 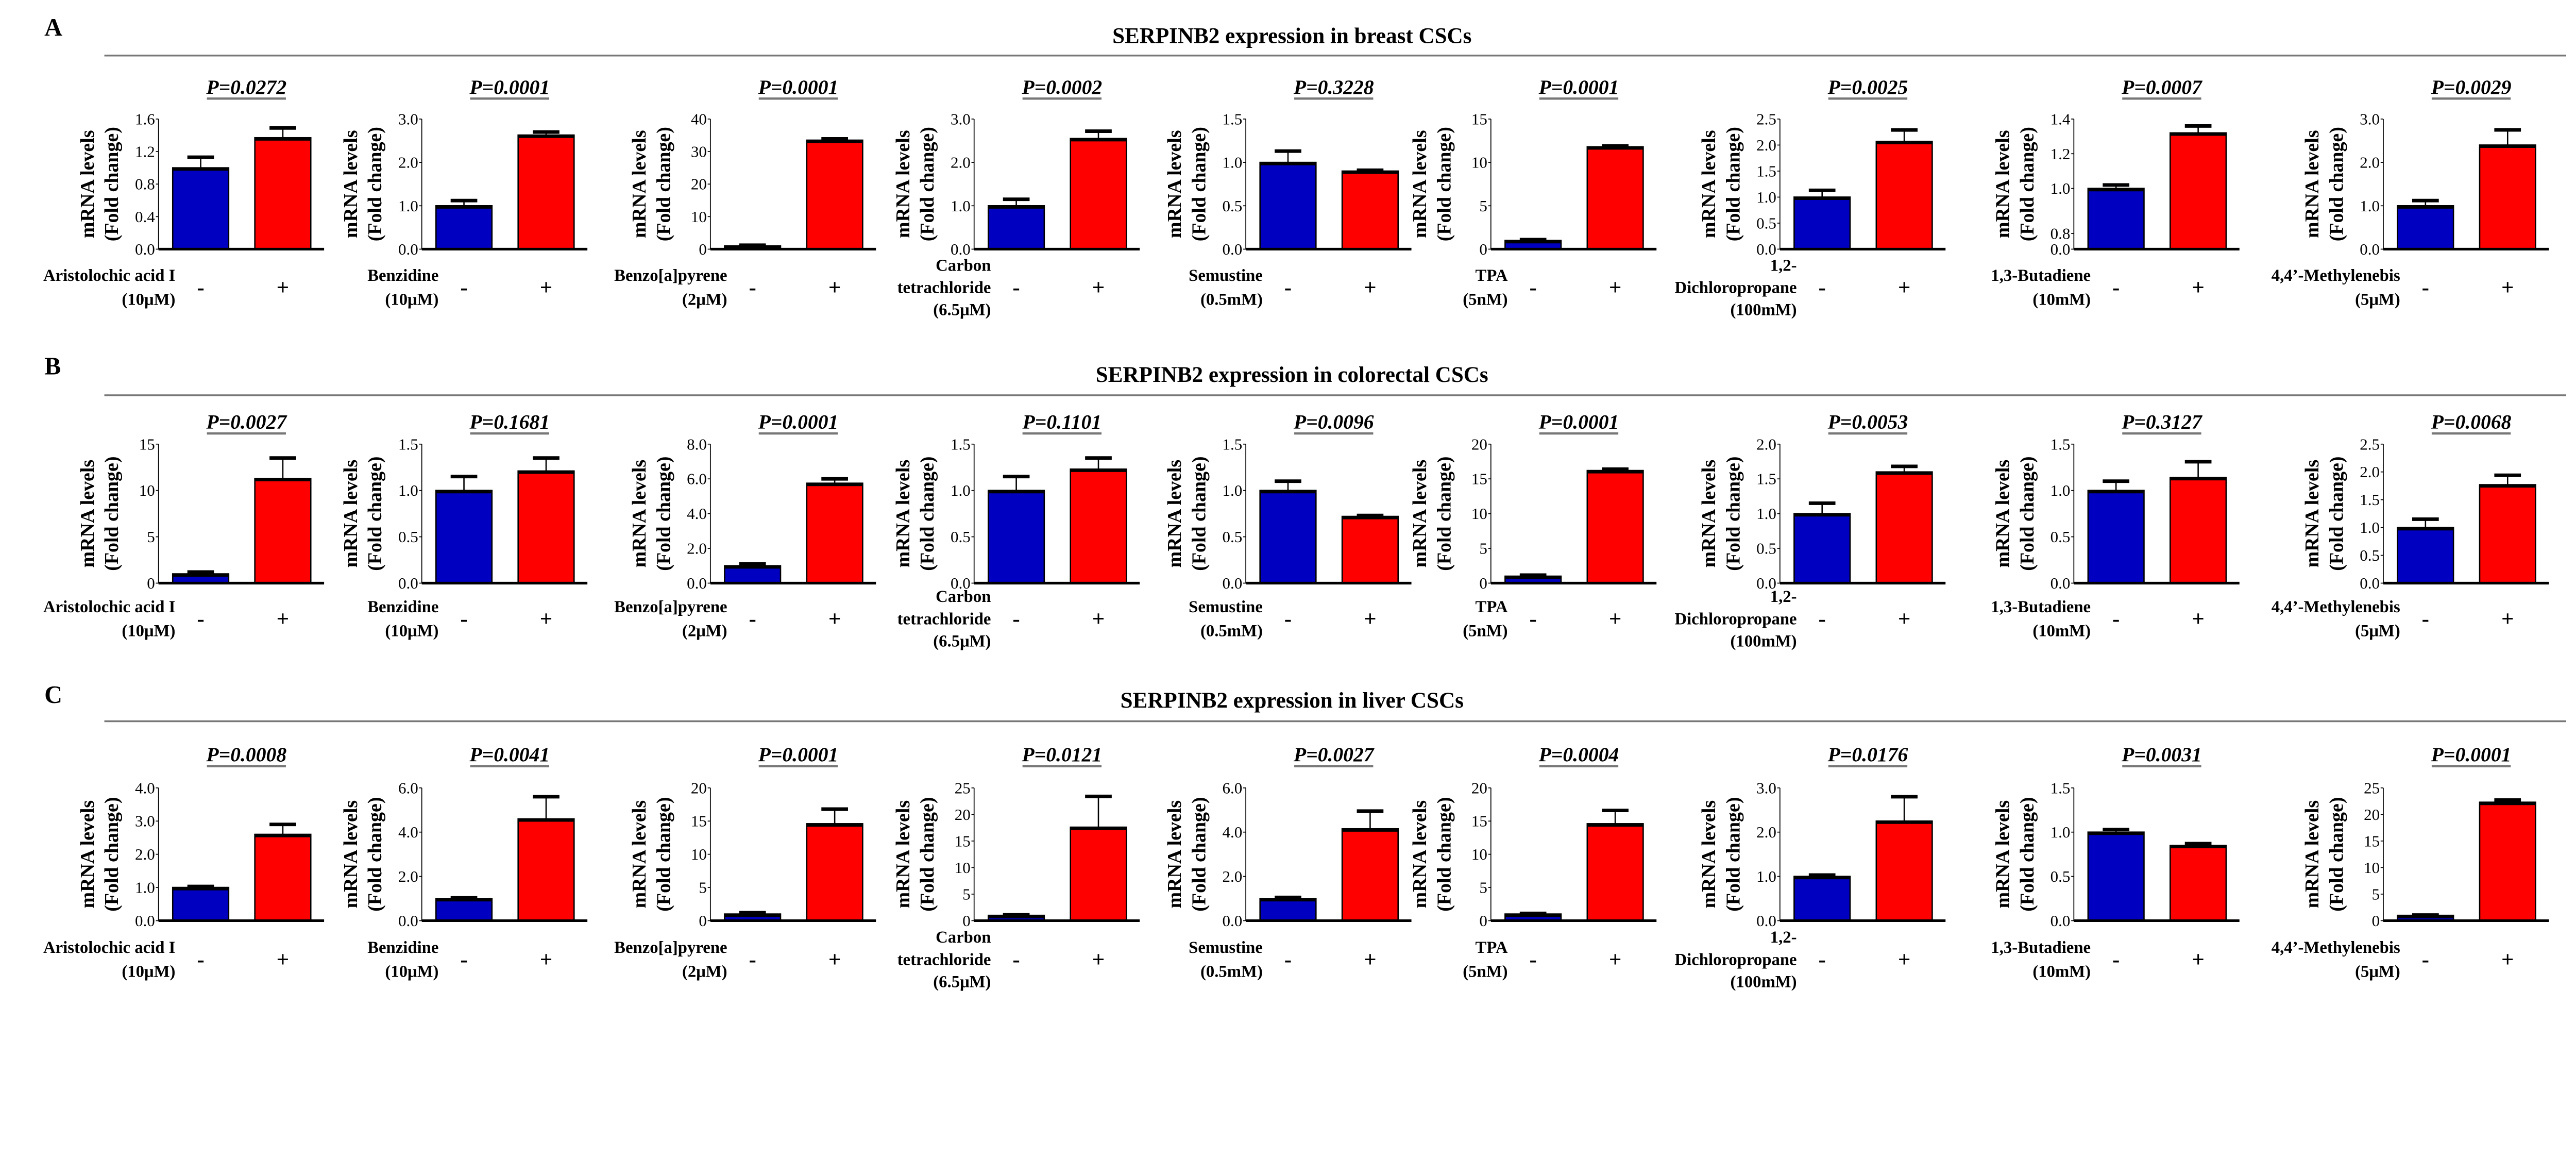 I want to click on p-value: P=0.1101, so click(x=1062, y=422).